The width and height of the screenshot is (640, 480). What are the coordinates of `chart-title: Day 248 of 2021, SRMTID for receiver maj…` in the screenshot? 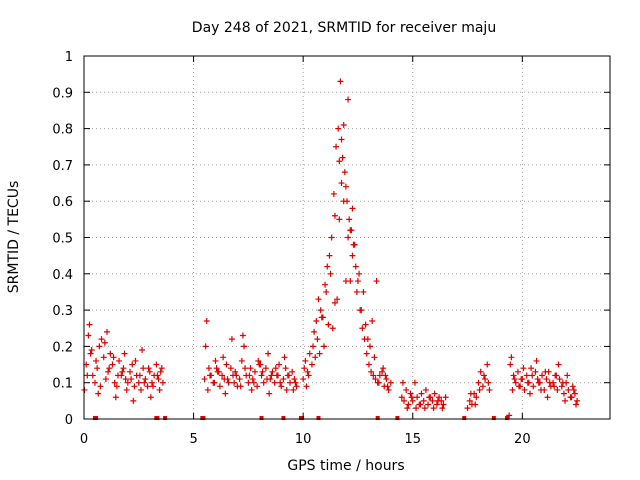 It's located at (344, 28).